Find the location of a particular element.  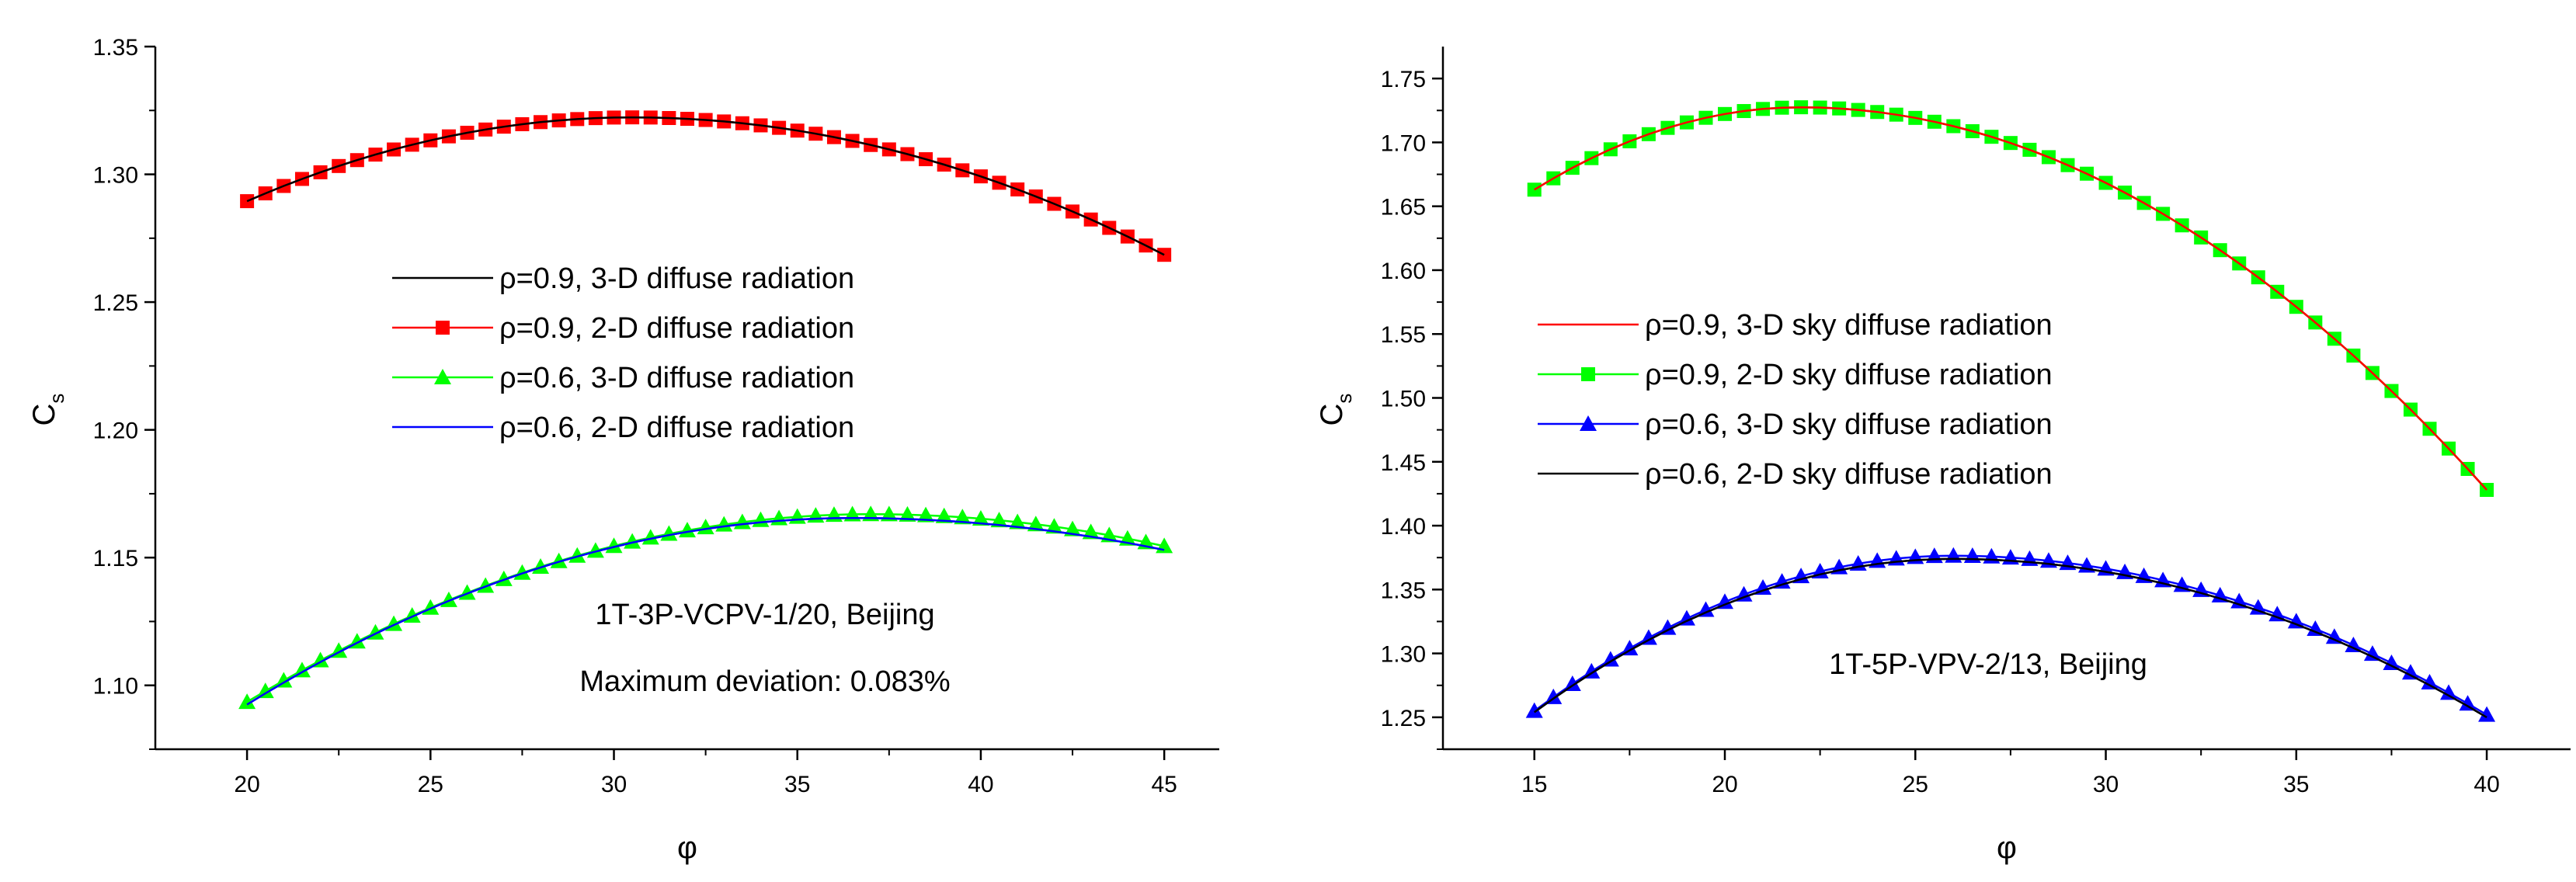

y-tick-label: 1.60 is located at coordinates (1403, 271).